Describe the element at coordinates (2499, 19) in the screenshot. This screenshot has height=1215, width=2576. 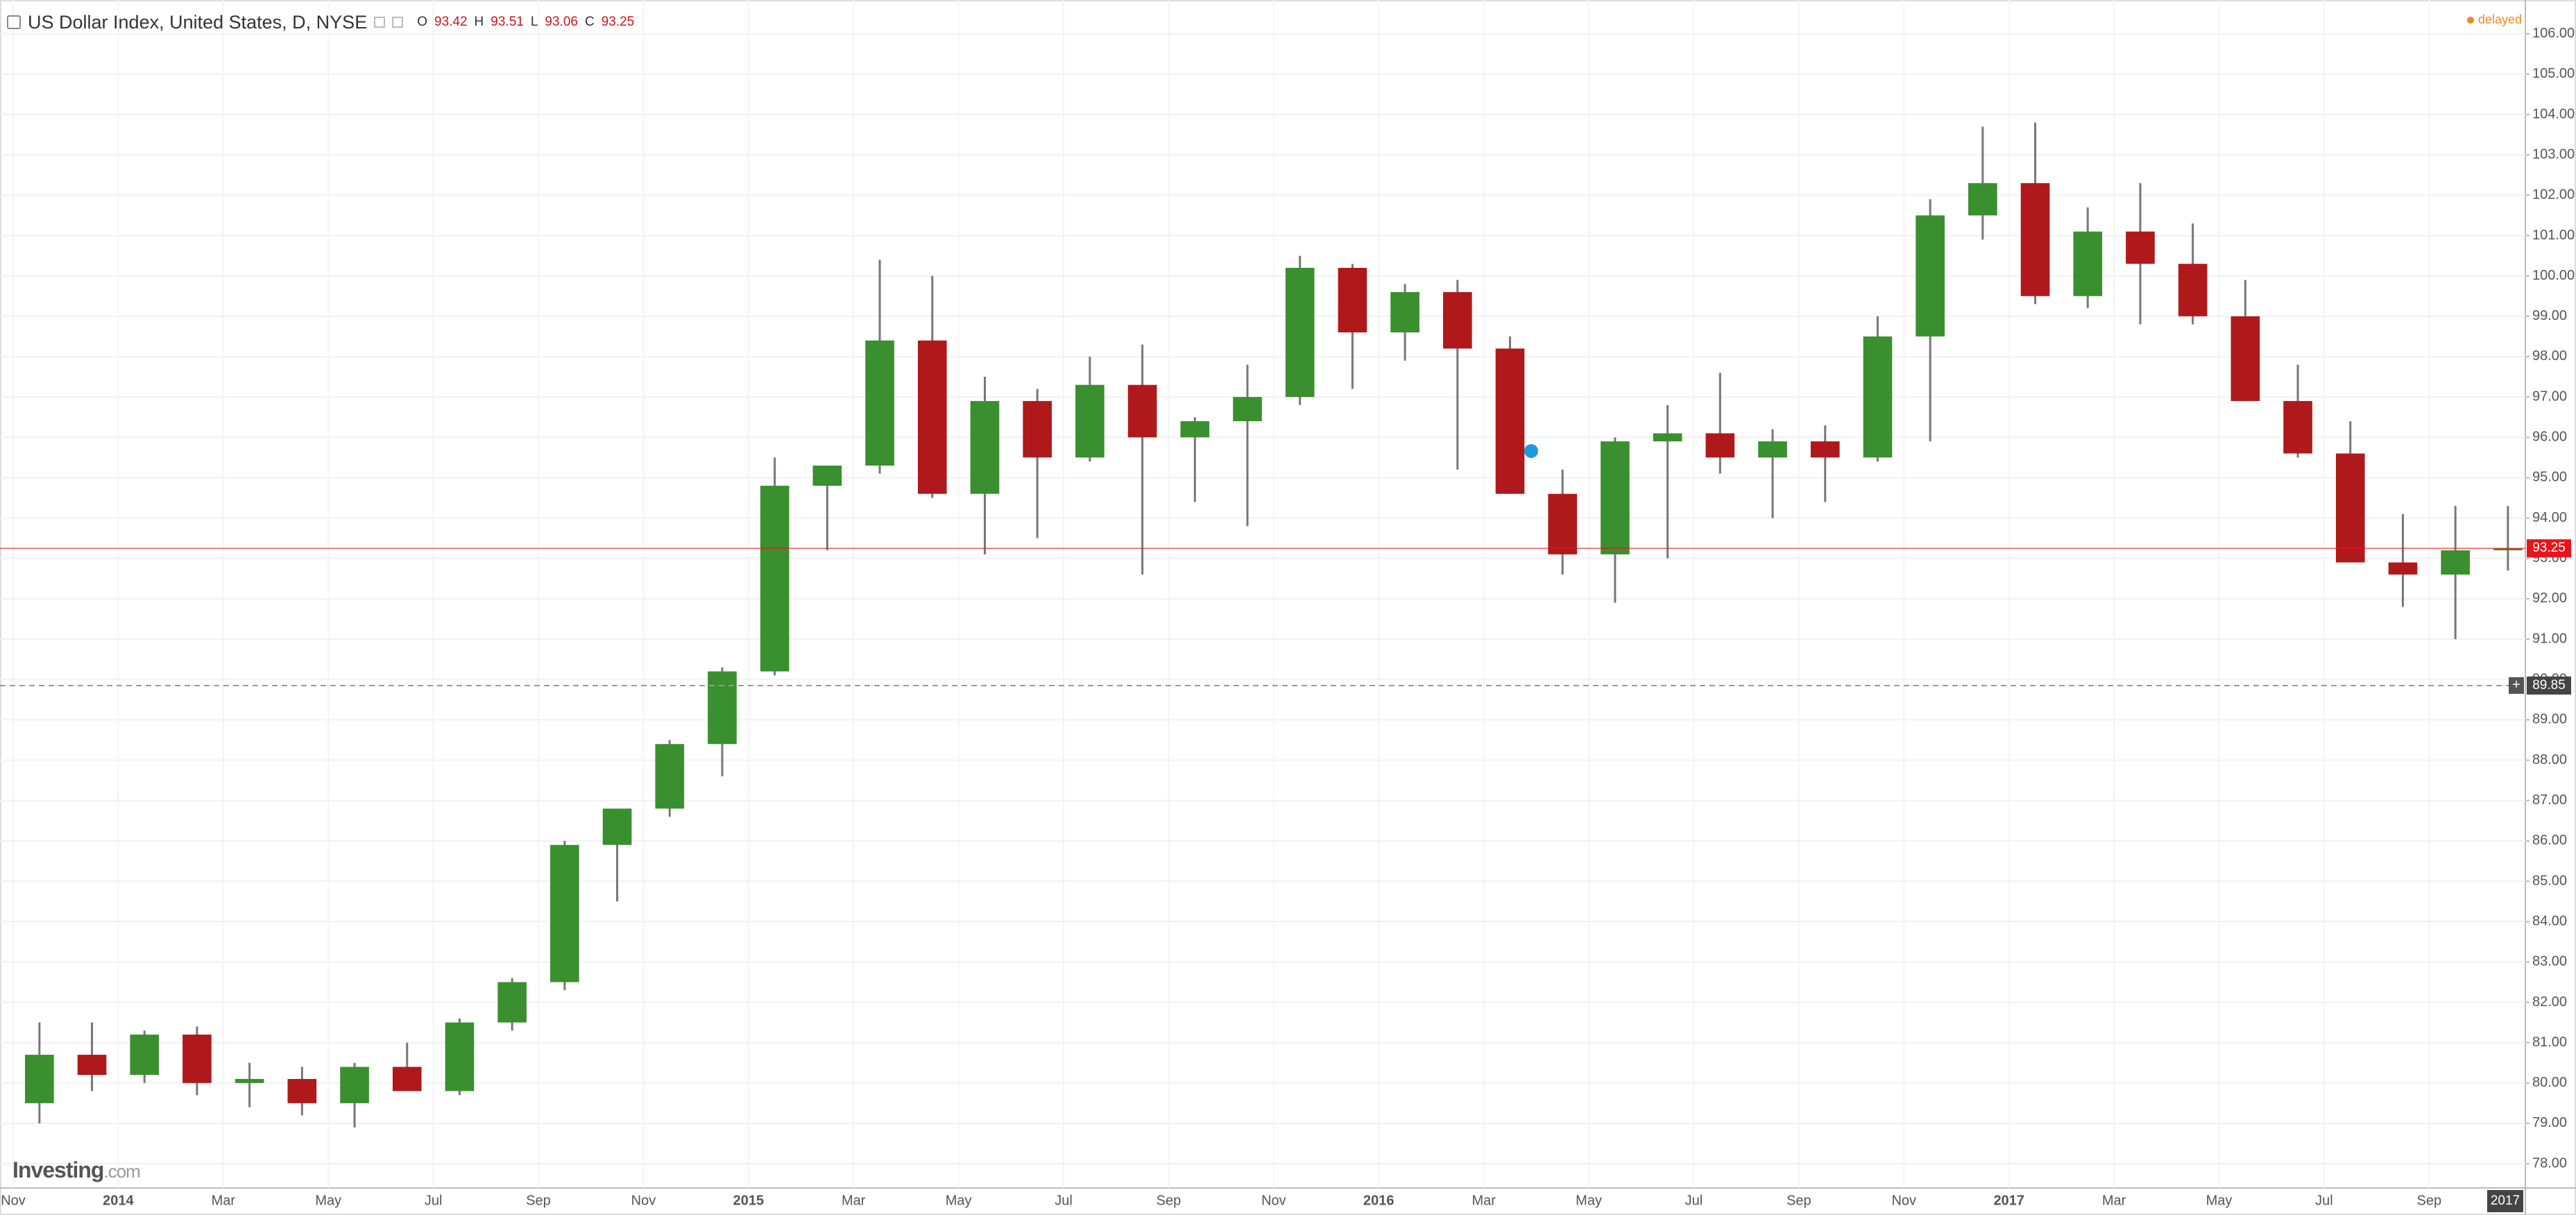
I see `status-text: delayed` at that location.